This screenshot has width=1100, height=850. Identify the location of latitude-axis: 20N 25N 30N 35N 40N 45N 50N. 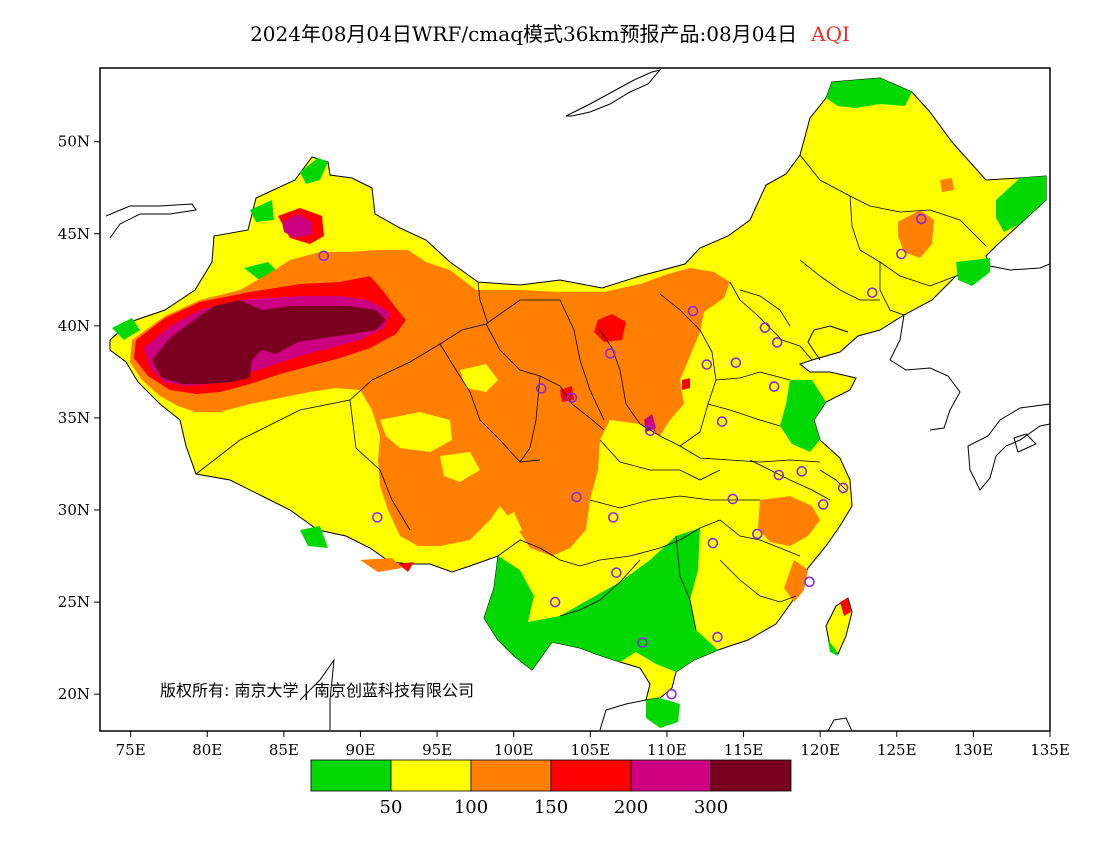
(79, 418).